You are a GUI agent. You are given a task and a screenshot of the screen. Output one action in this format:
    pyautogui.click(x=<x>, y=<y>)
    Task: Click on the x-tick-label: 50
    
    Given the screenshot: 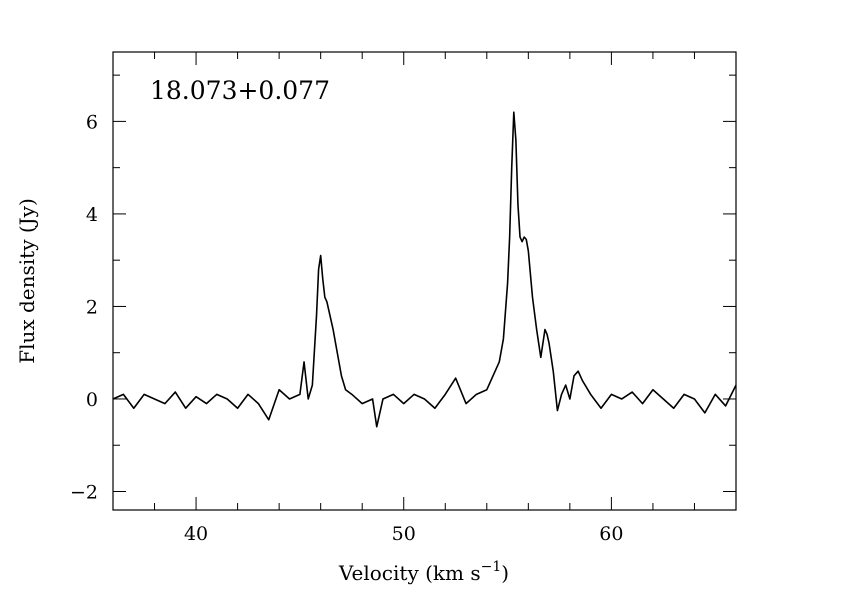 What is the action you would take?
    pyautogui.click(x=404, y=534)
    